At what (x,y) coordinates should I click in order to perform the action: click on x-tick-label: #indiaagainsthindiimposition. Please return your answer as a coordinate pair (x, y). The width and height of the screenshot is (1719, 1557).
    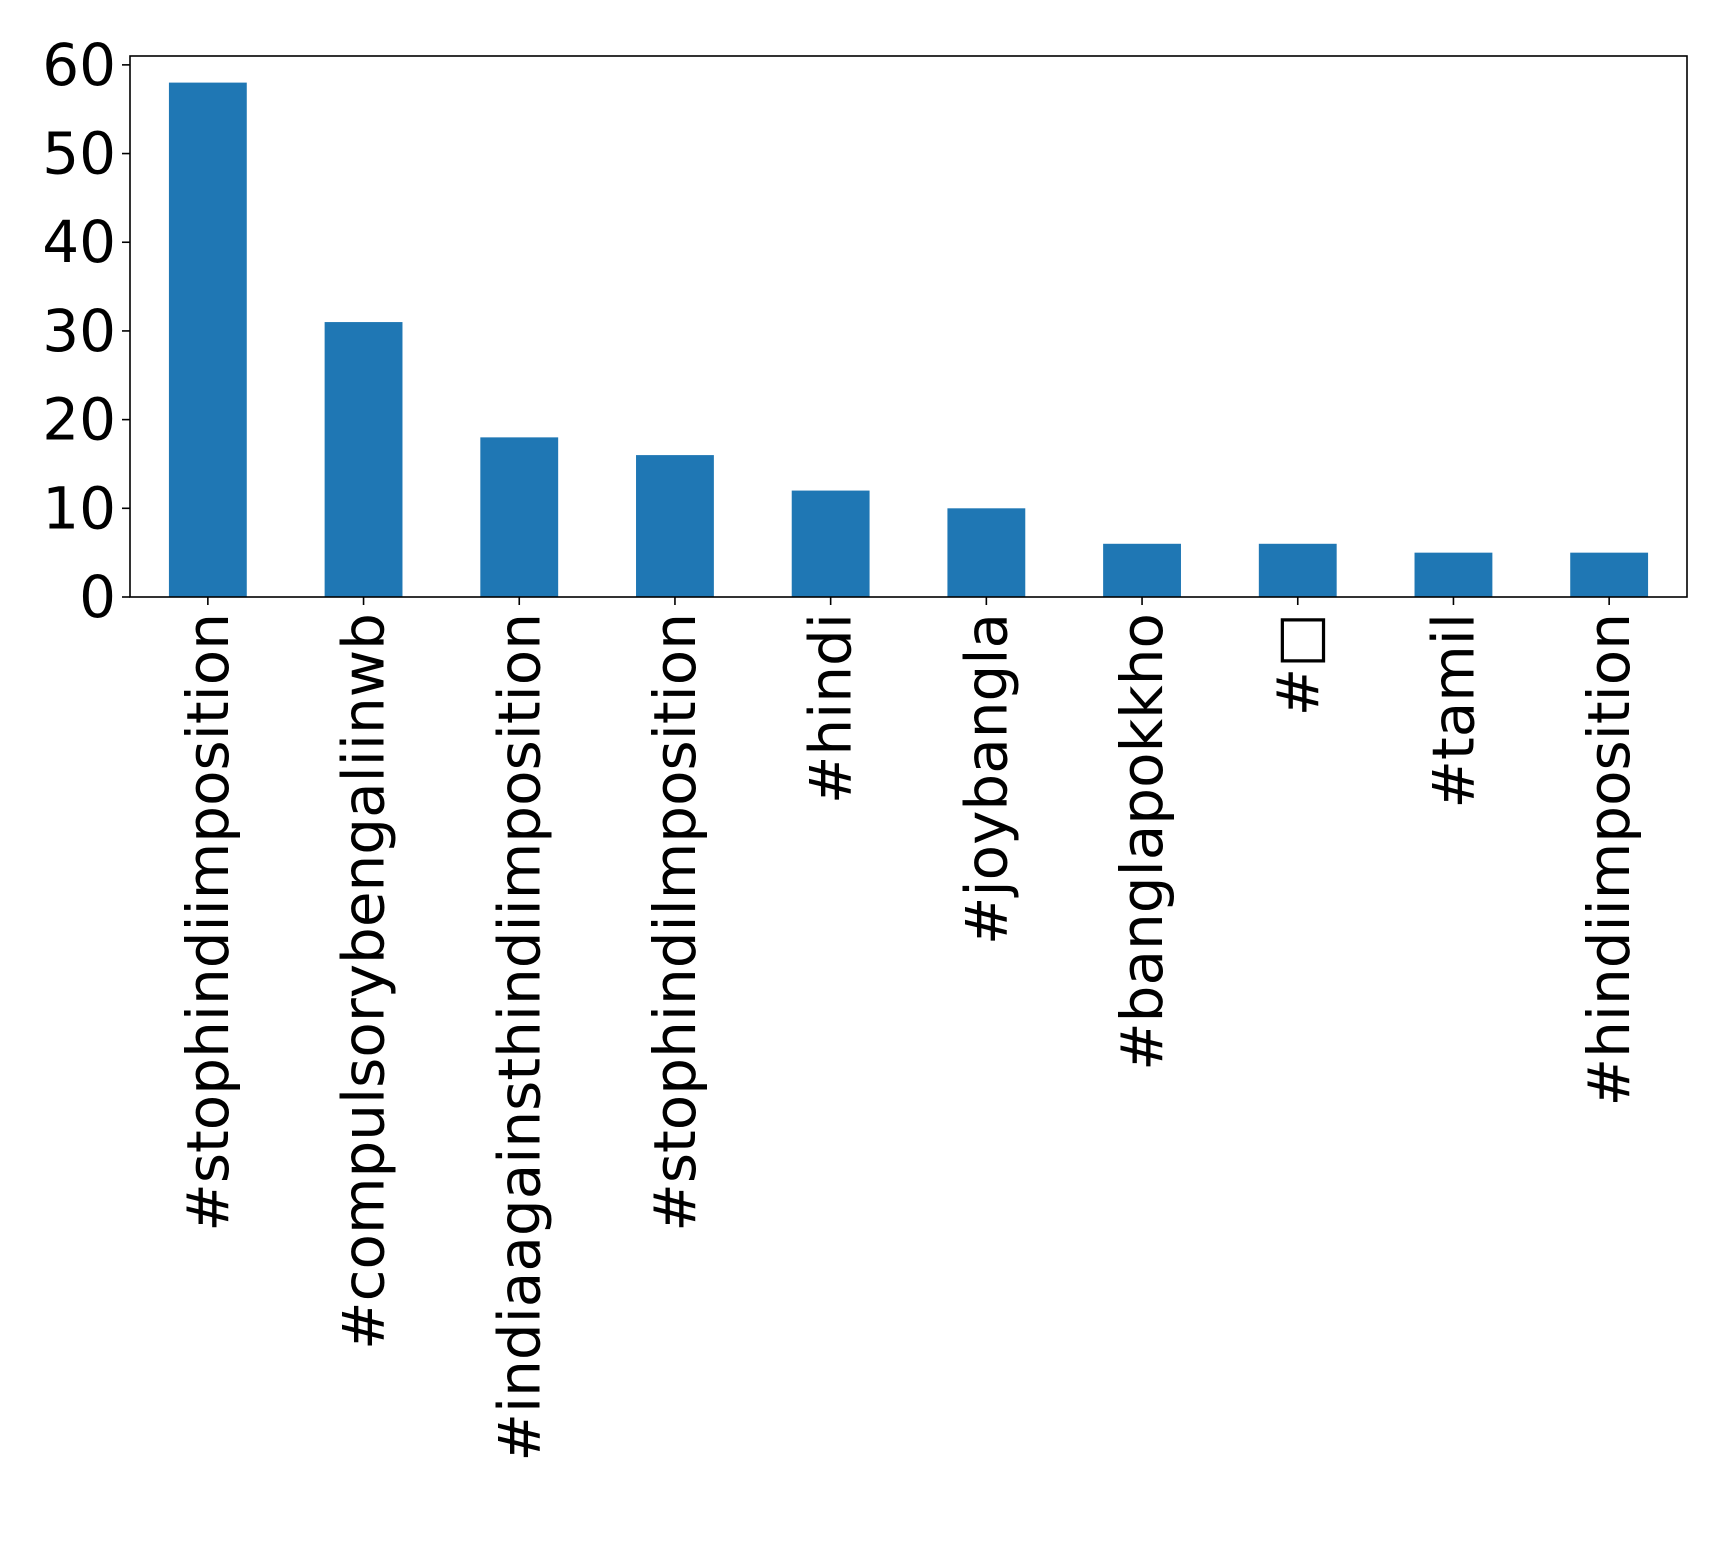
    Looking at the image, I should click on (519, 1037).